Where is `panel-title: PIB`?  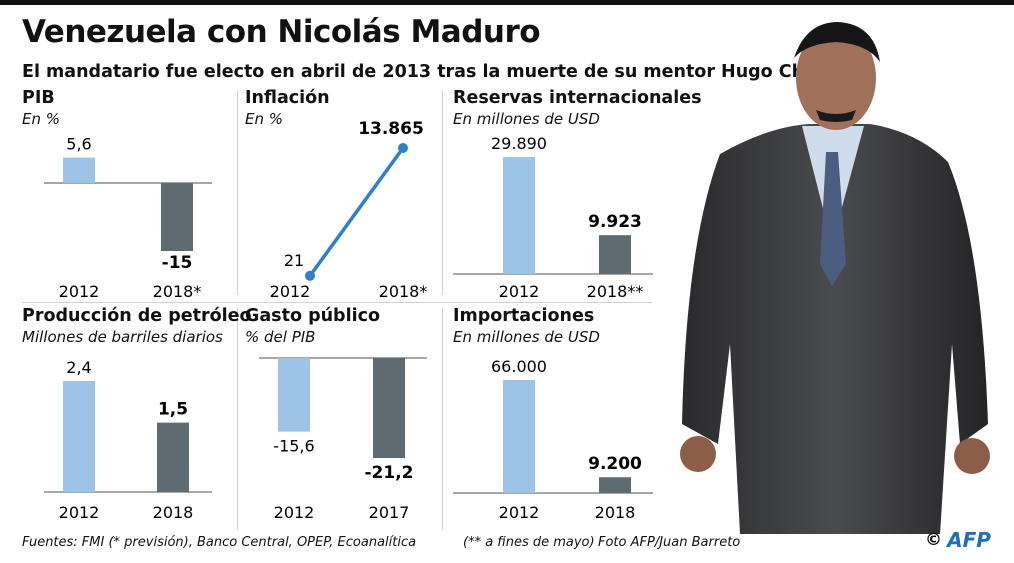 panel-title: PIB is located at coordinates (38, 98).